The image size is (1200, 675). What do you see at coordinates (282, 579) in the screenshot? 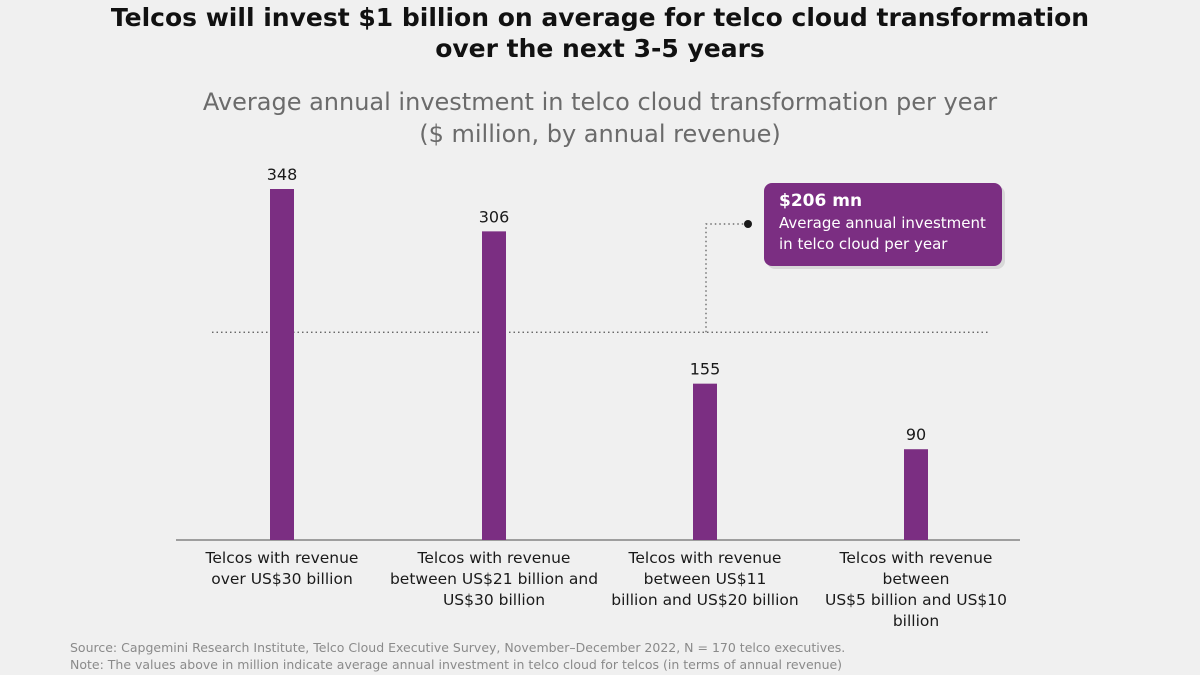
I see `category-label-1-line-2: over US$30 billion` at bounding box center [282, 579].